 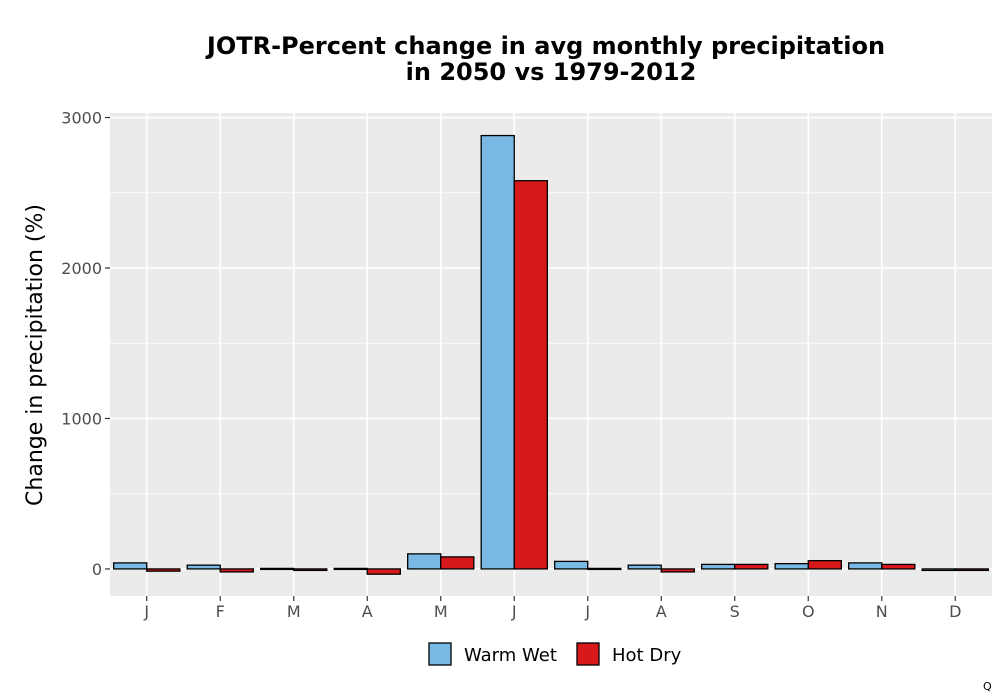 I want to click on legend-label-hot-dry: Hot Dry, so click(x=647, y=655).